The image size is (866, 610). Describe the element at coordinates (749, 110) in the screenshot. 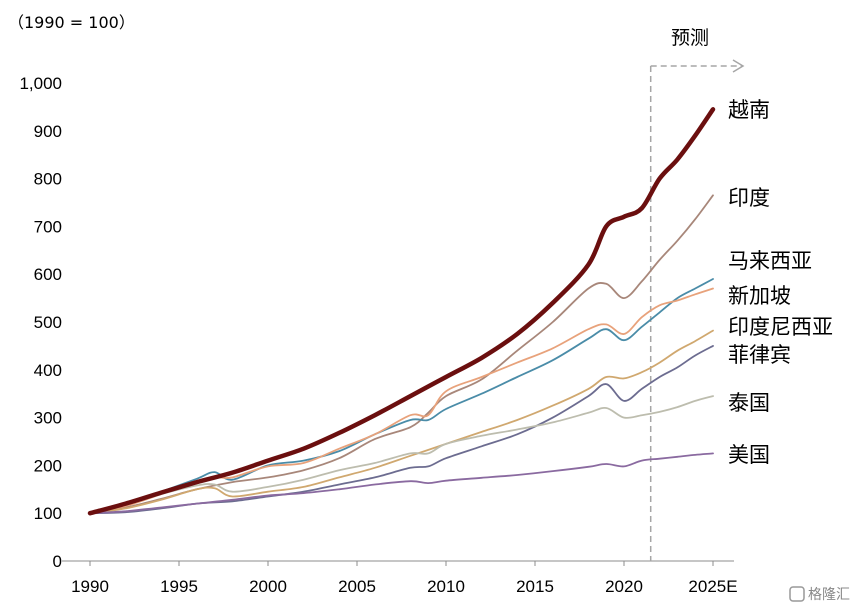

I see `series-label-越南: 越南` at that location.